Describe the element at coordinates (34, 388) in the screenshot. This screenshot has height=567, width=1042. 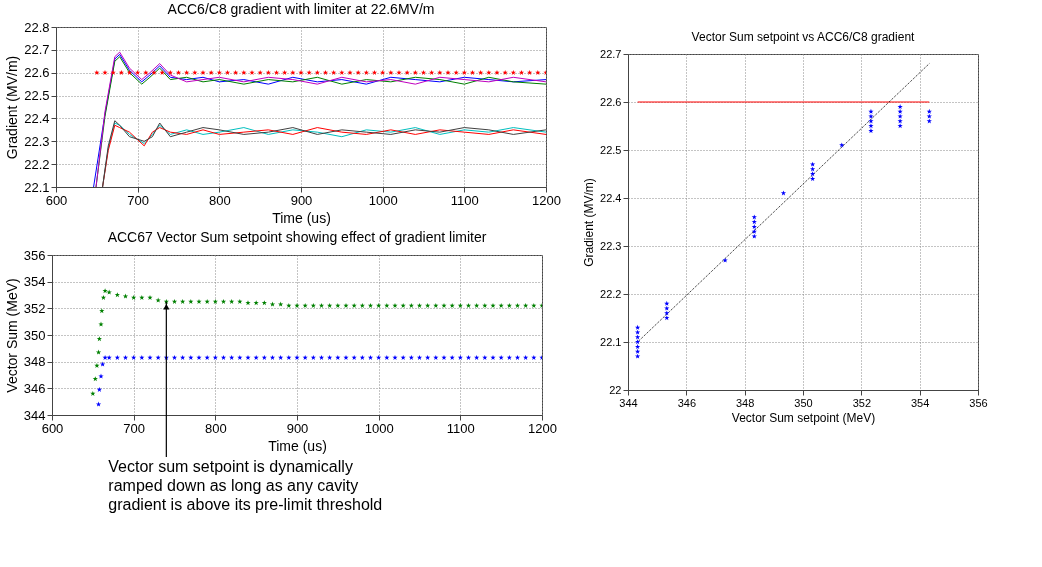
I see `y-tick-label: 346` at that location.